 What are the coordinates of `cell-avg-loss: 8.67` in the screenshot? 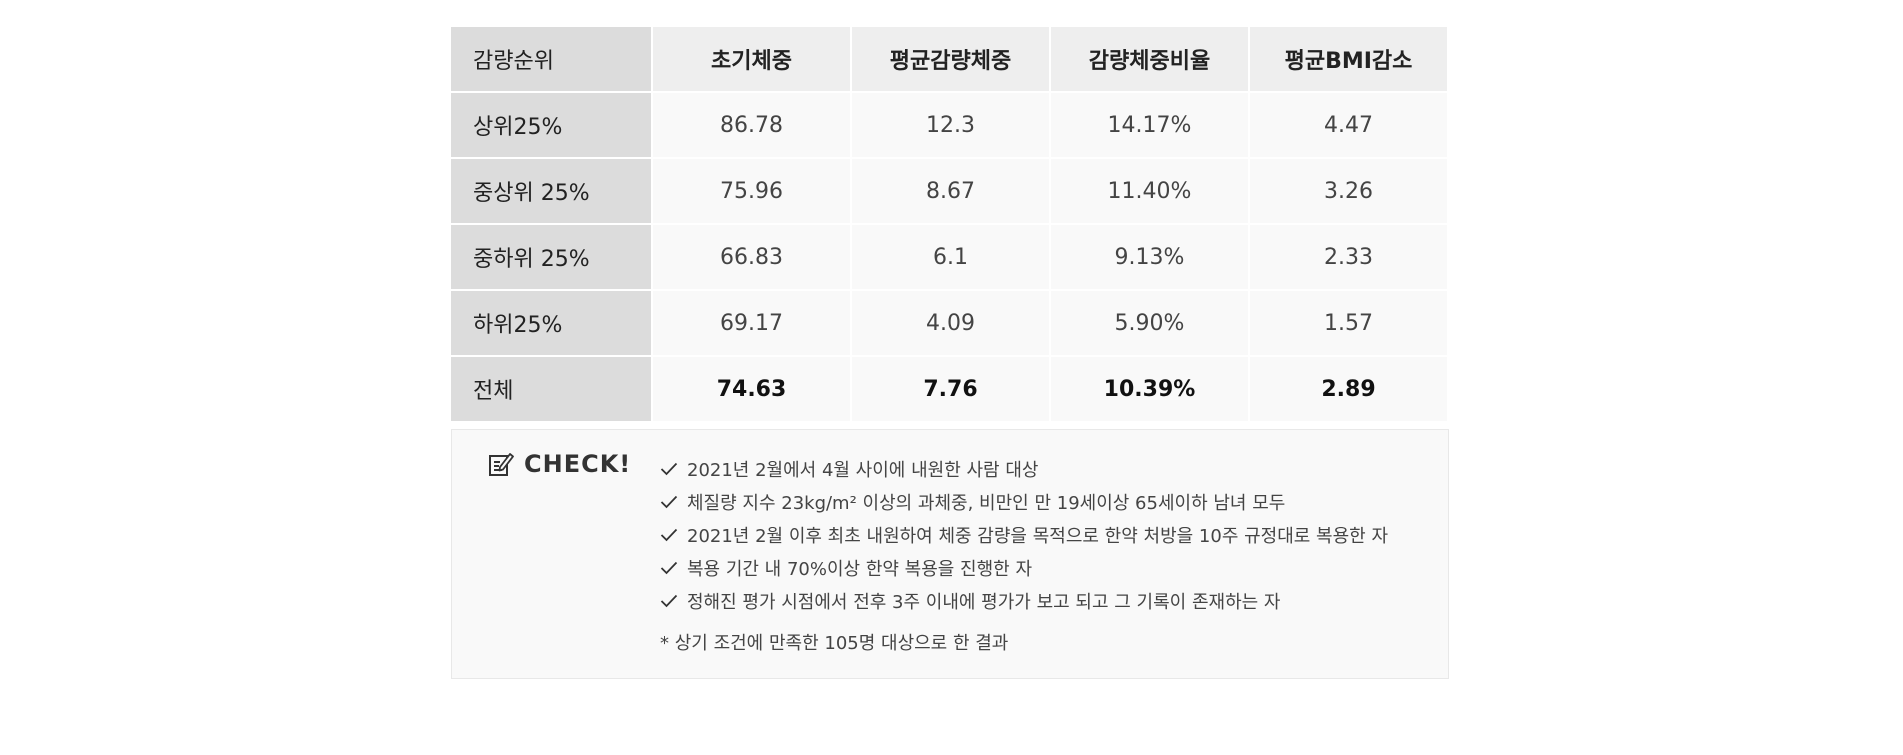 It's located at (950, 191).